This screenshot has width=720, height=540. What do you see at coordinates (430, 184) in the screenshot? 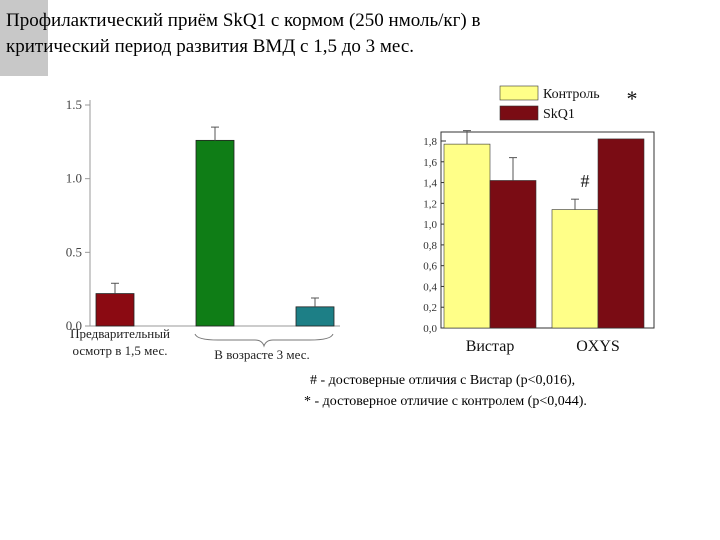
I see `right-y-tick-label: 1,4` at bounding box center [430, 184].